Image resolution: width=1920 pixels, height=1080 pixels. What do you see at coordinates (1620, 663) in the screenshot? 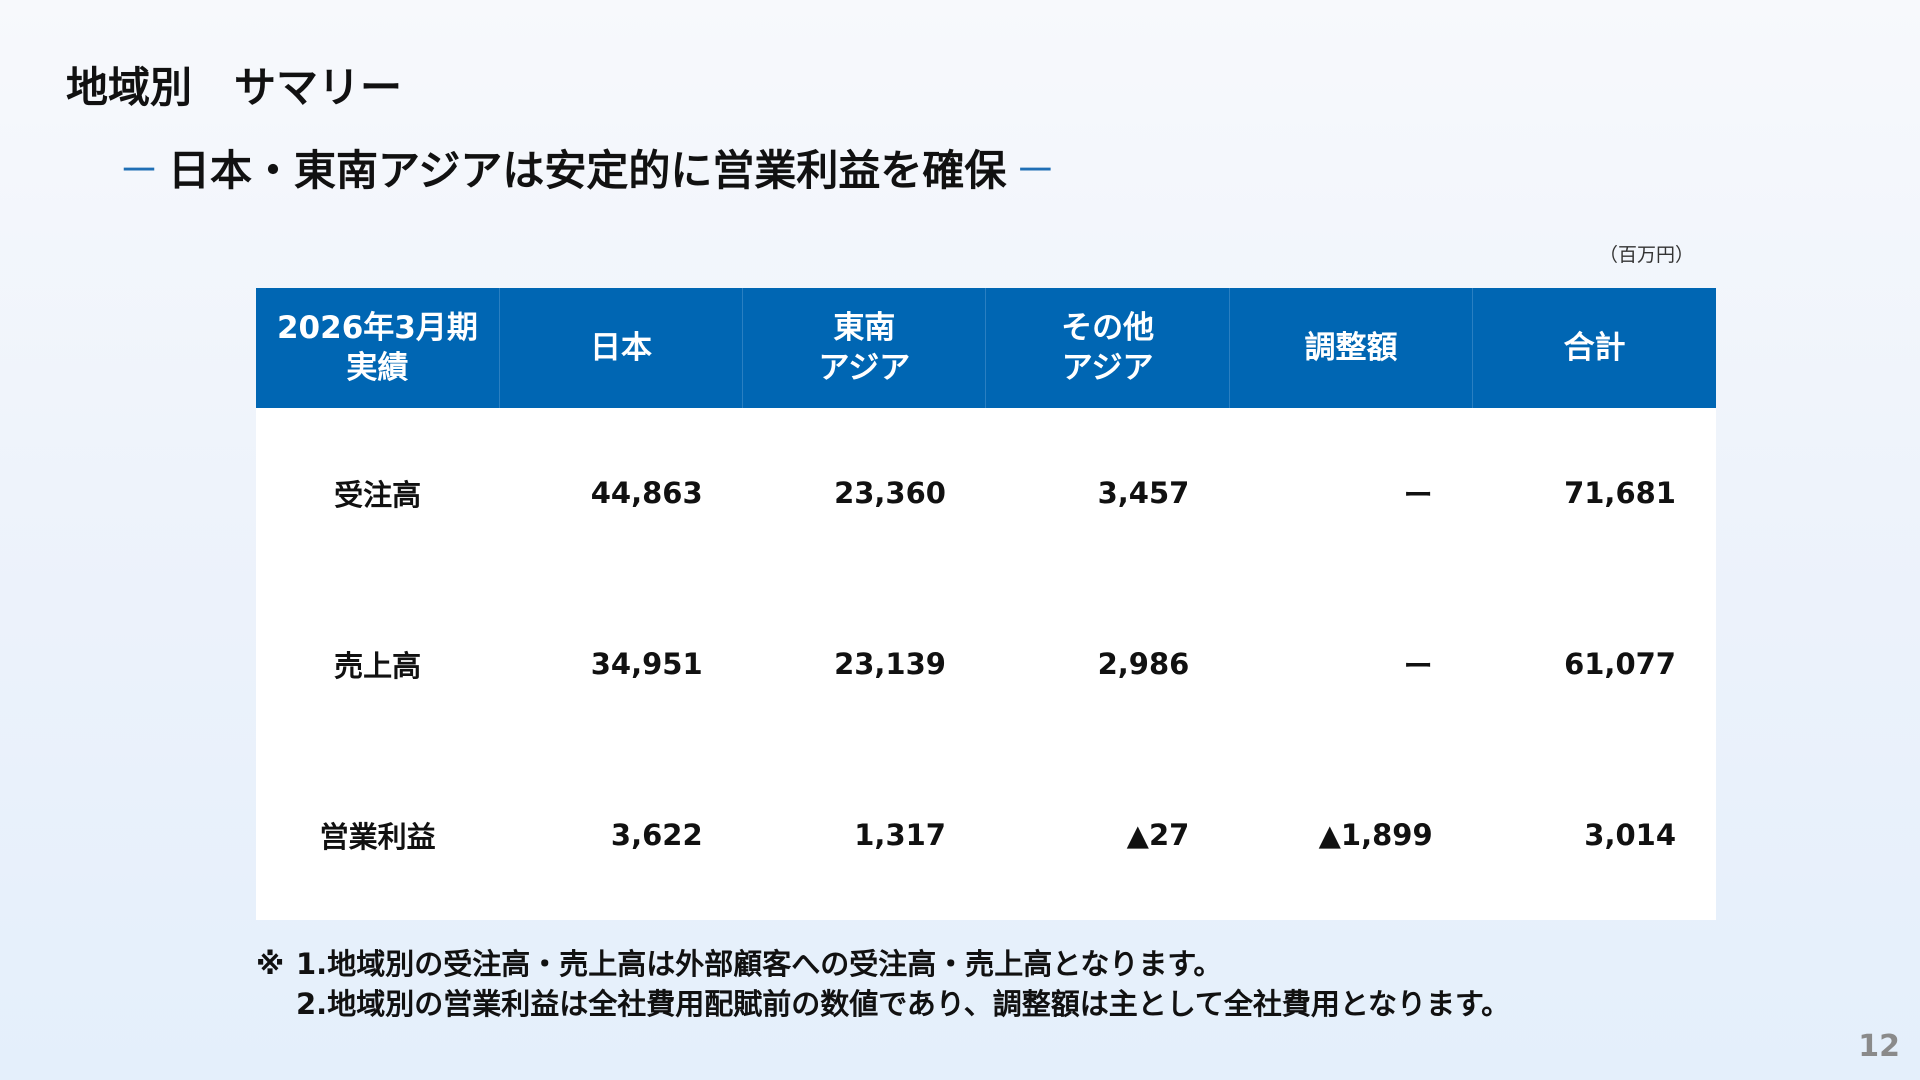
I see `cell-sales-total: 61,077` at bounding box center [1620, 663].